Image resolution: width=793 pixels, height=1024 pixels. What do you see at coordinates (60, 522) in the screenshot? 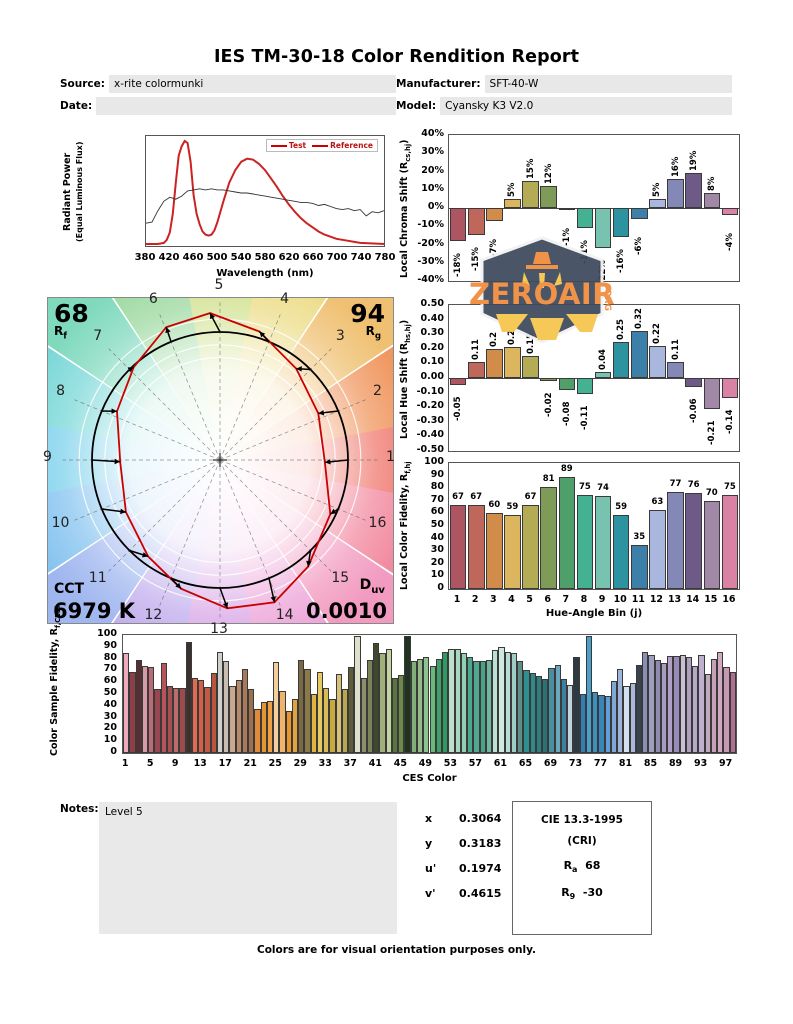
I see `cvg-bin-label-10: 10` at bounding box center [60, 522].